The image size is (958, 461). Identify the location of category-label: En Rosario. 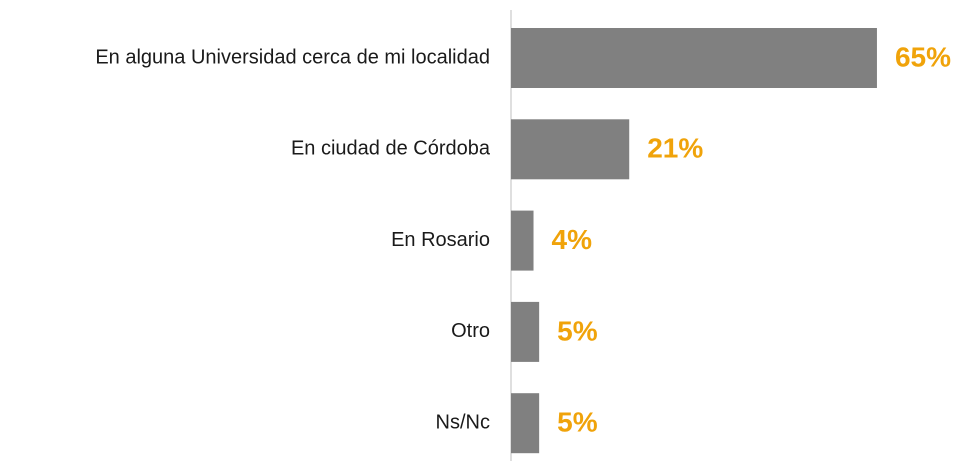
(440, 240).